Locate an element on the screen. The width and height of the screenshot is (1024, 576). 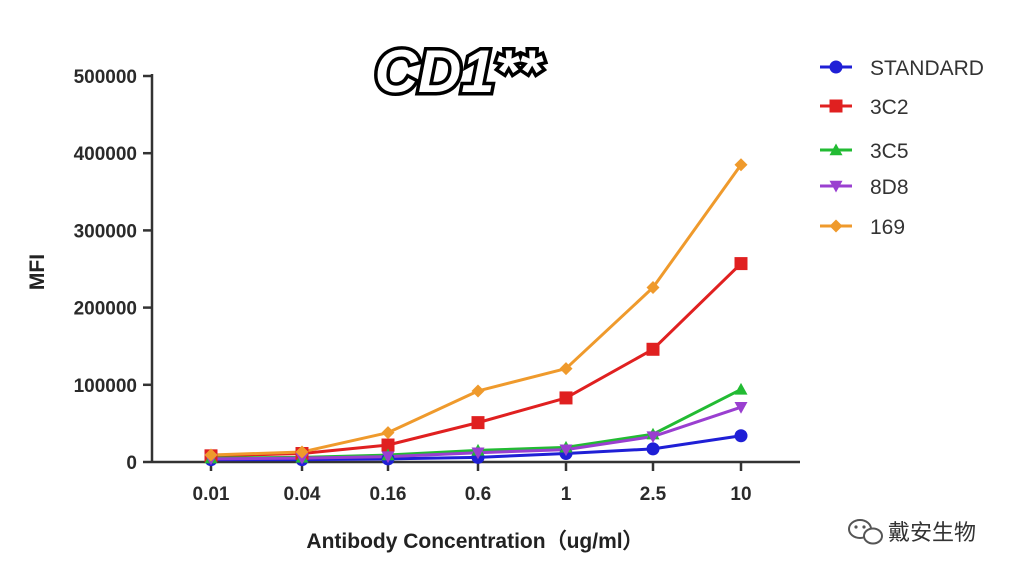
legend-label: 169 is located at coordinates (887, 227).